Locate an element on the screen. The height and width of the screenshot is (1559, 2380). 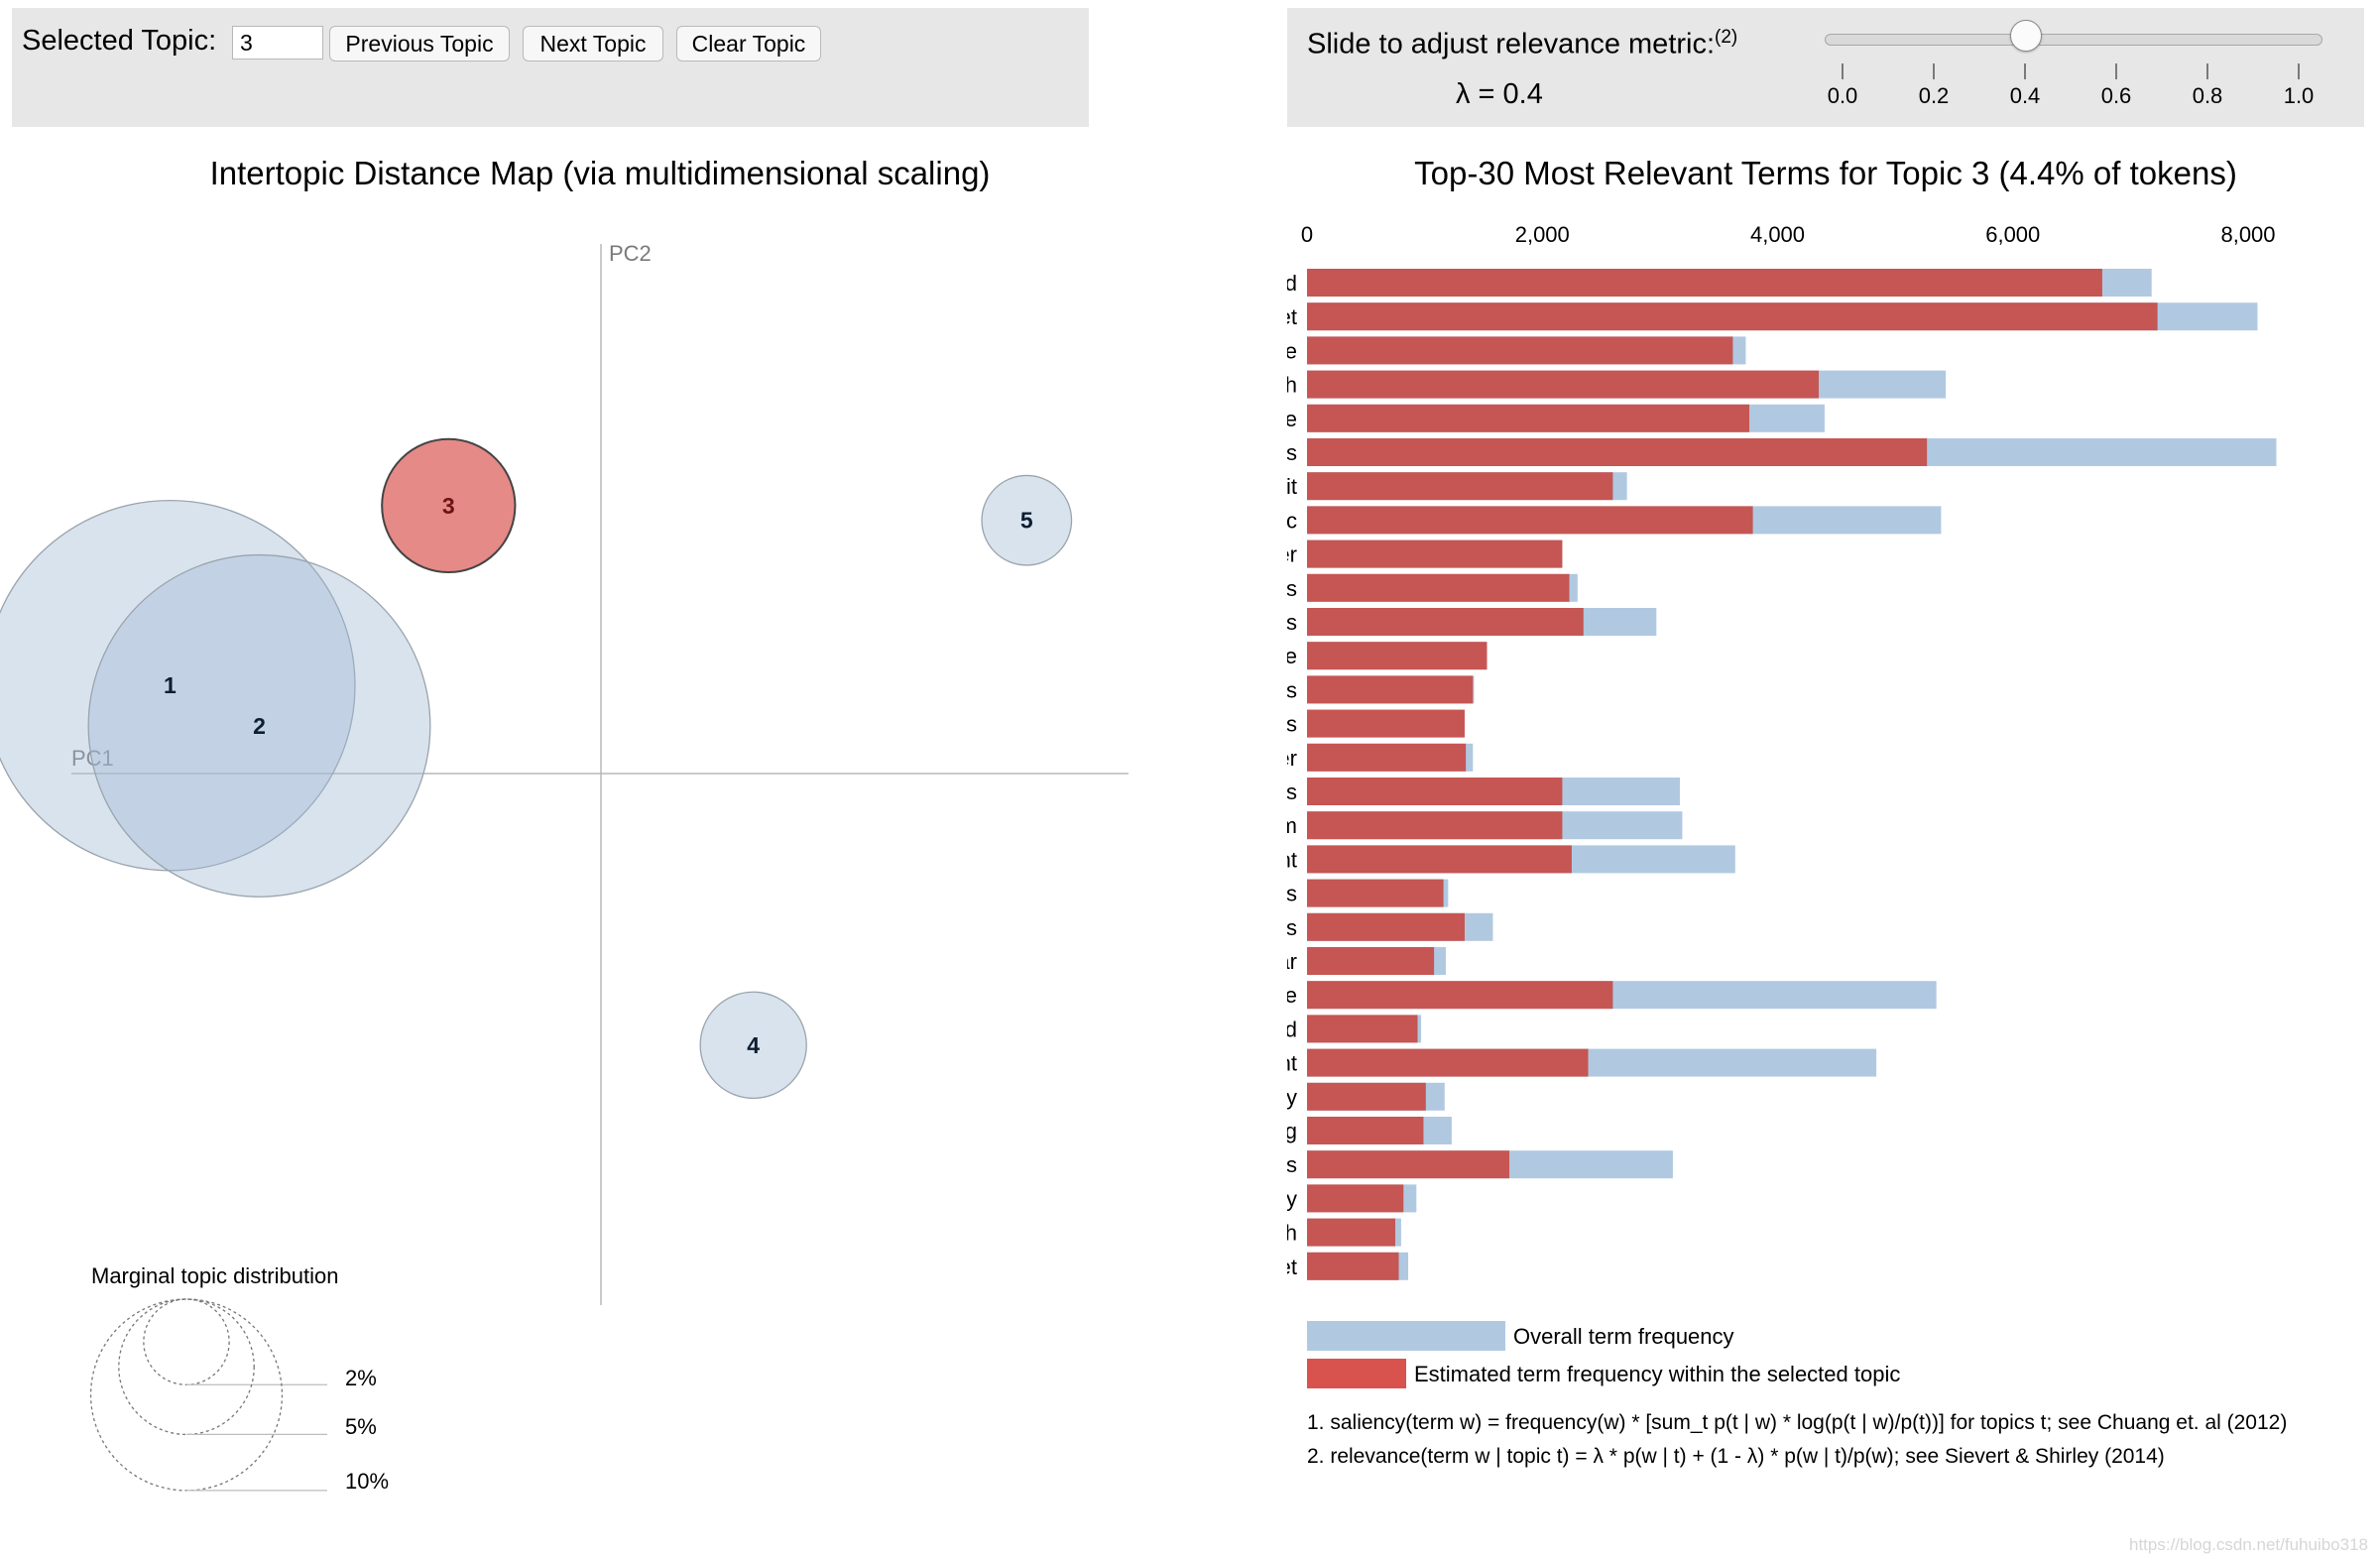
clear-topic-button: Clear Topic is located at coordinates (748, 43).